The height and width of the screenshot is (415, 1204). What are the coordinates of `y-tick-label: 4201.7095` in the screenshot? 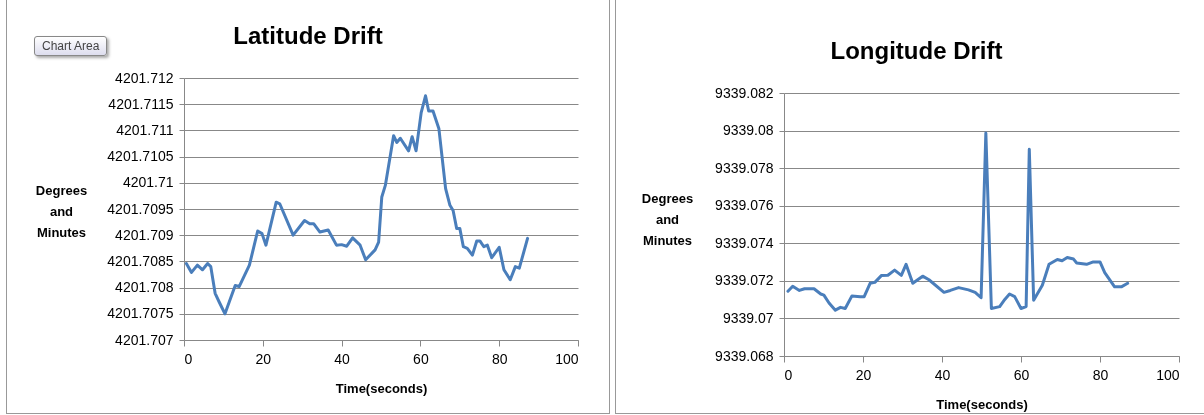 It's located at (140, 208).